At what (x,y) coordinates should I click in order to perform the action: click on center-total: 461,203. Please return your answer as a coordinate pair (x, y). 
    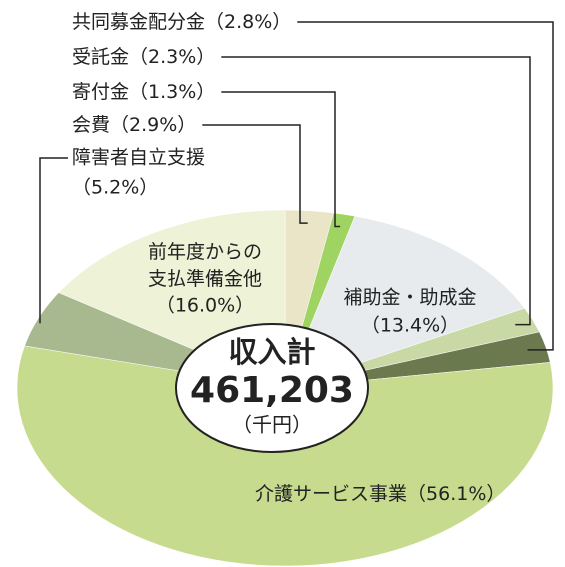
    Looking at the image, I should click on (272, 390).